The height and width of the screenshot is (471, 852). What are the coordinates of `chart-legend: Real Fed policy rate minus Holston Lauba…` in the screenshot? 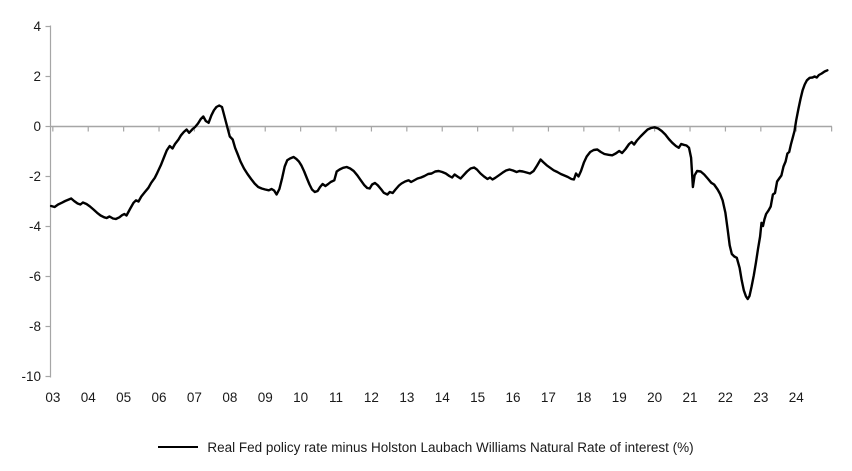 It's located at (426, 447).